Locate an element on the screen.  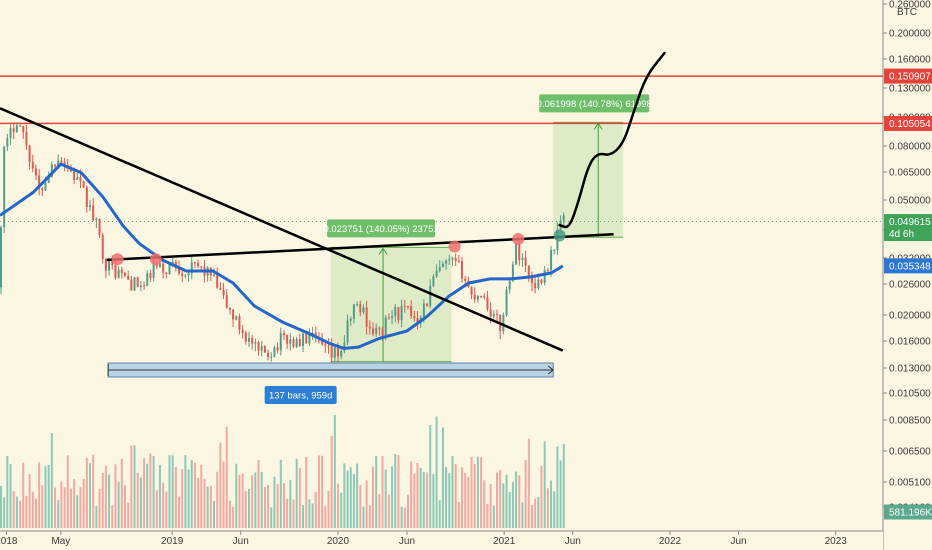
bar-range-layer: 137 bars, 959d is located at coordinates (331, 383).